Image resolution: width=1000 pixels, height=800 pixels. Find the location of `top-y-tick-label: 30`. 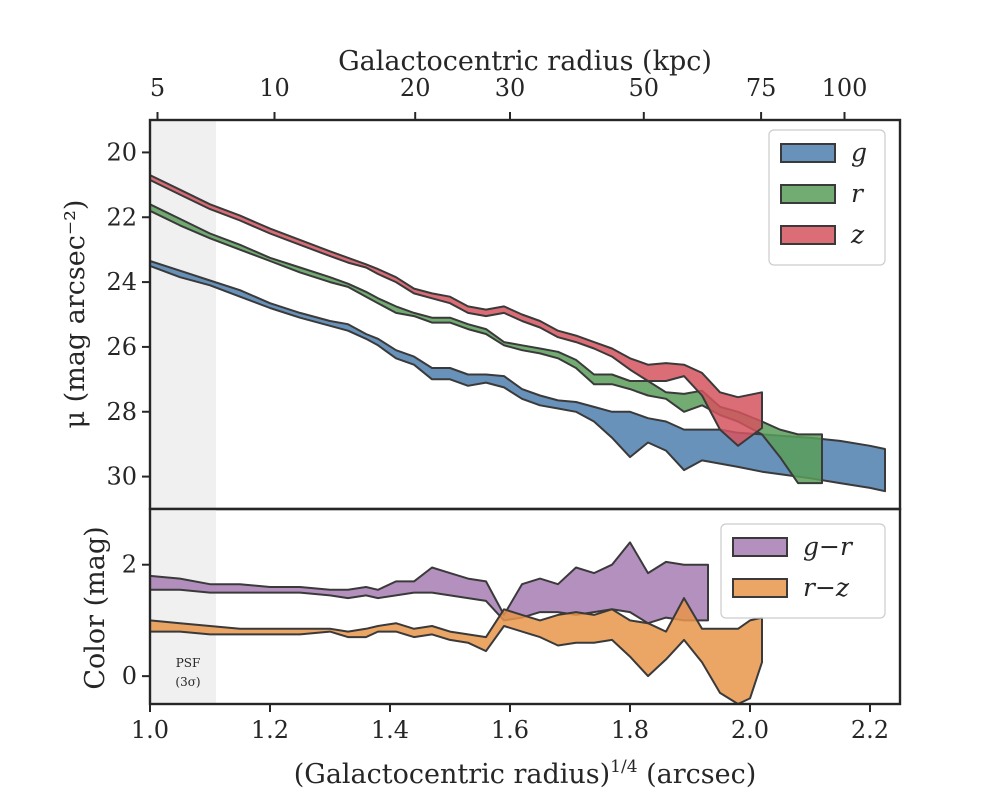

top-y-tick-label: 30 is located at coordinates (121, 477).